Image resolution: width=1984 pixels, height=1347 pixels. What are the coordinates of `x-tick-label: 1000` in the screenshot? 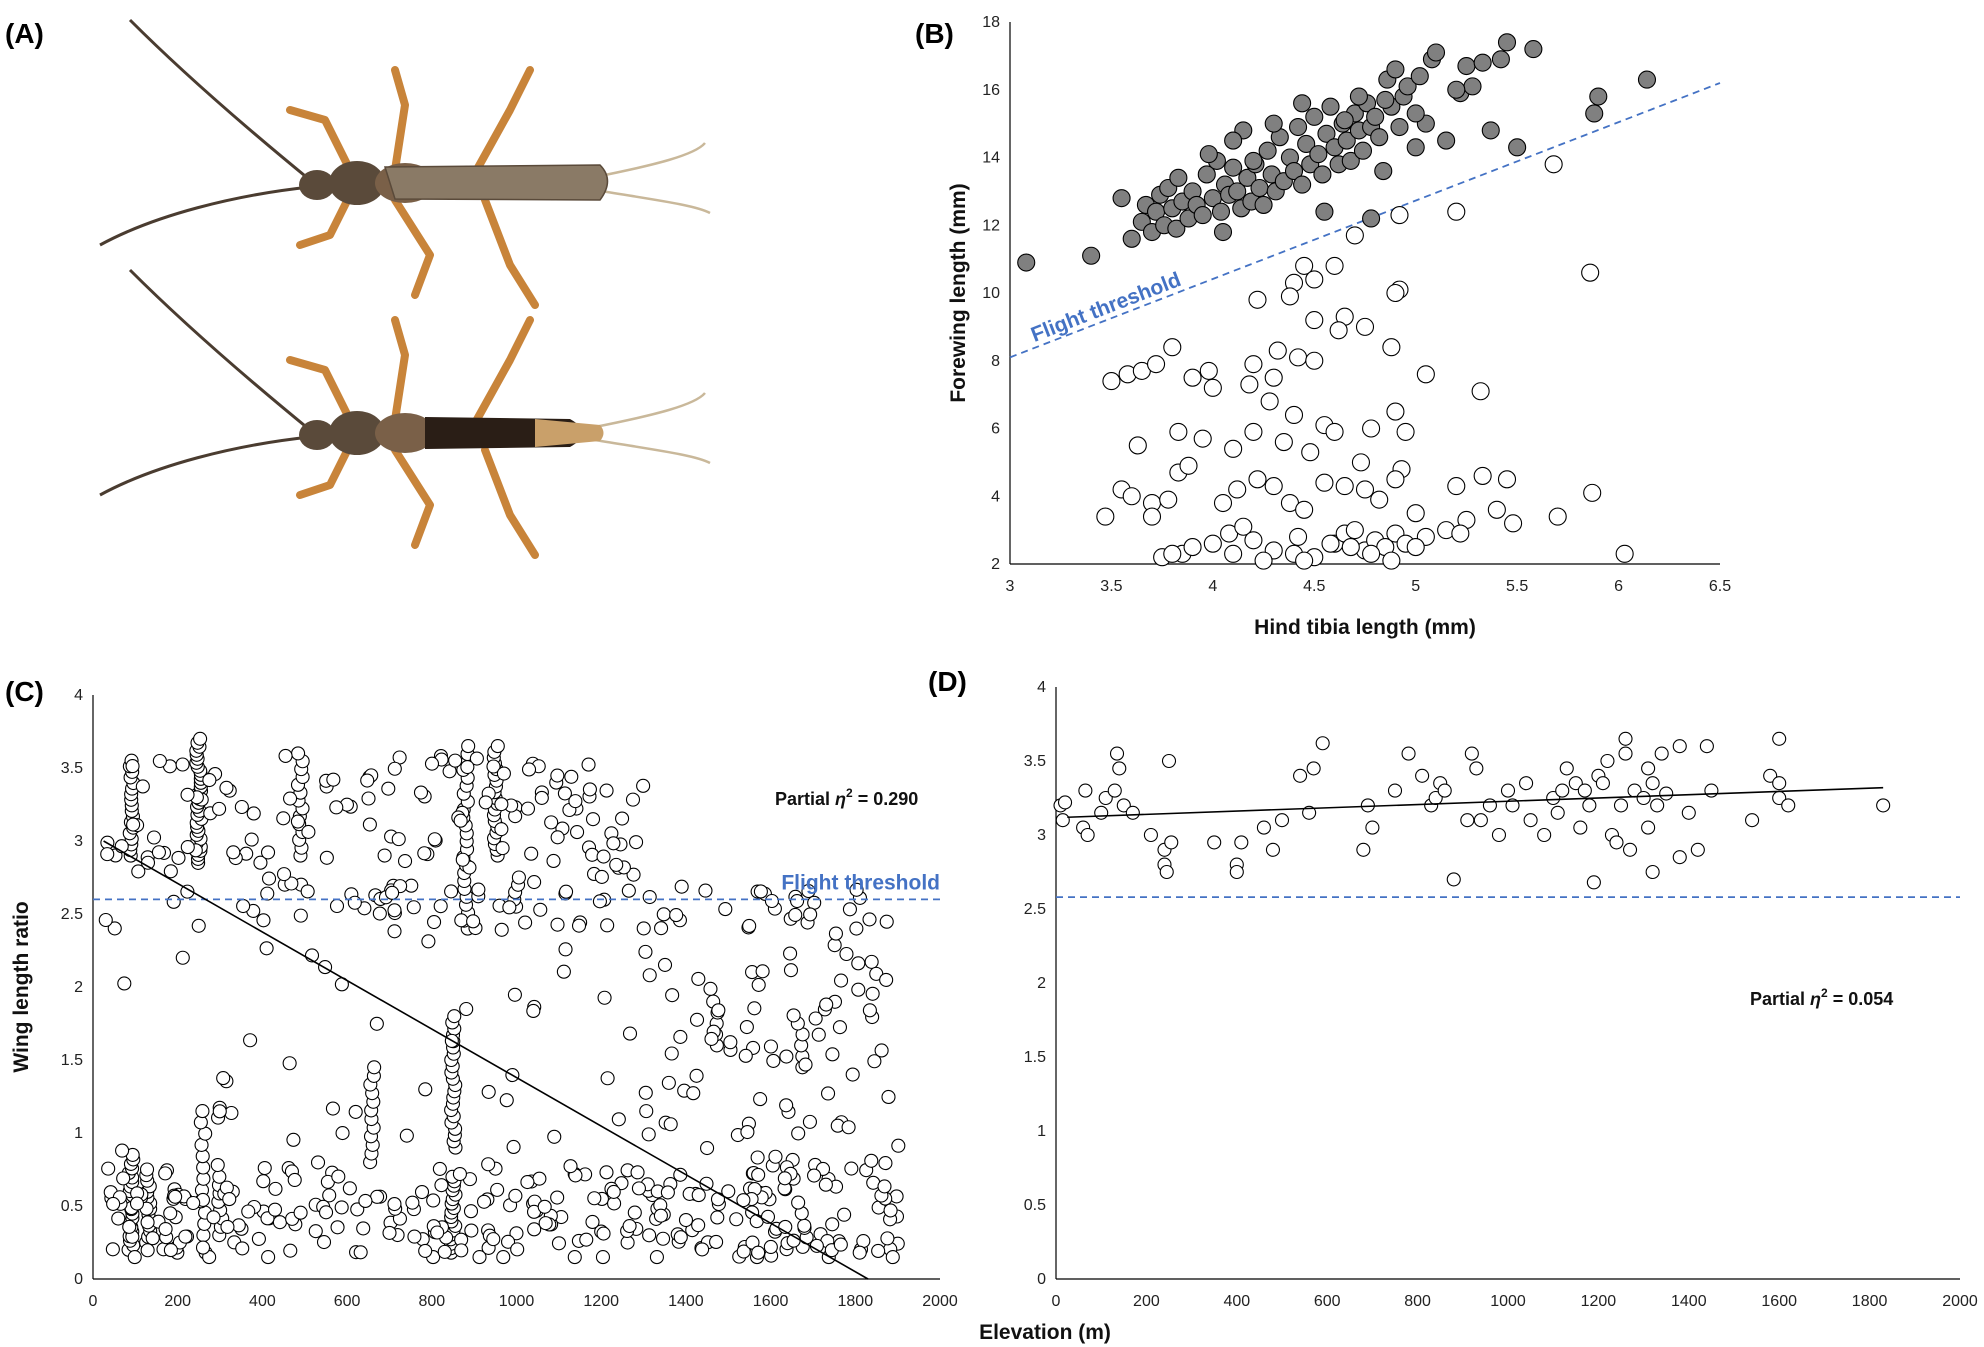 It's located at (517, 1301).